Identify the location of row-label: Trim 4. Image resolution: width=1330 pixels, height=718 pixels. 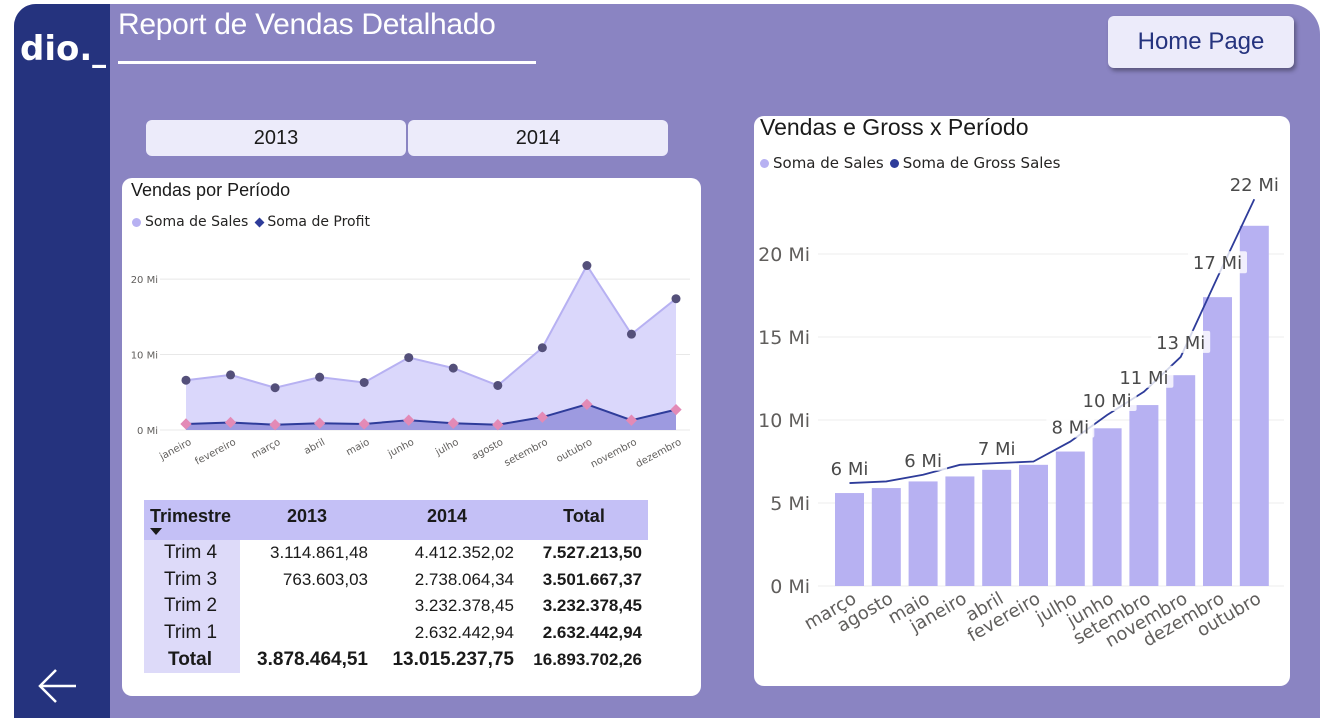
(192, 553).